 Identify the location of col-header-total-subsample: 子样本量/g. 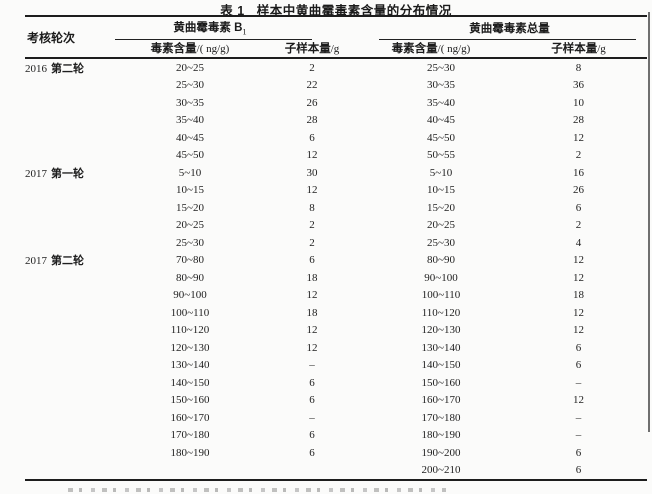
(578, 49).